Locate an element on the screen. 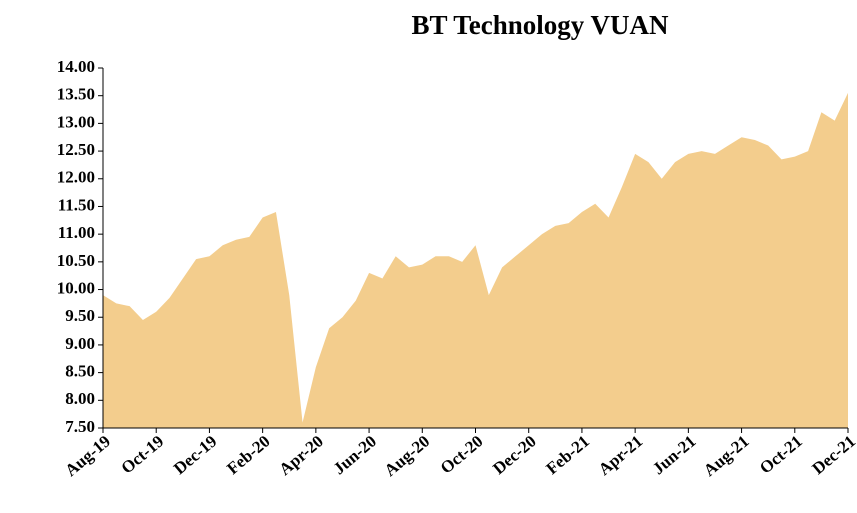 The image size is (857, 513). y-tick-label: 8.50 is located at coordinates (80, 371).